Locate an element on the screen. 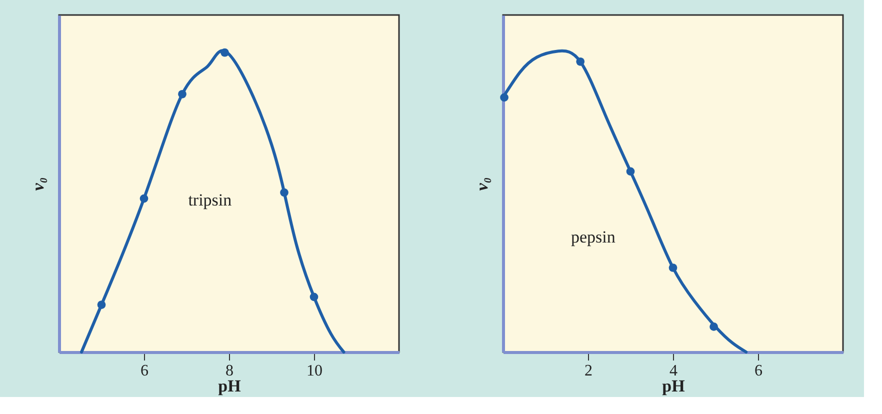 The image size is (882, 414). x-tick-label: 4 is located at coordinates (674, 371).